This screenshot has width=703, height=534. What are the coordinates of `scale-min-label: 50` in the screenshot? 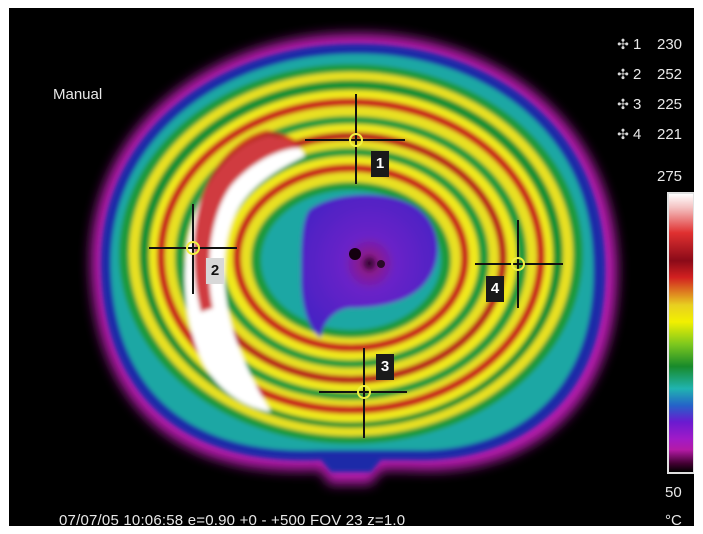 It's located at (673, 492).